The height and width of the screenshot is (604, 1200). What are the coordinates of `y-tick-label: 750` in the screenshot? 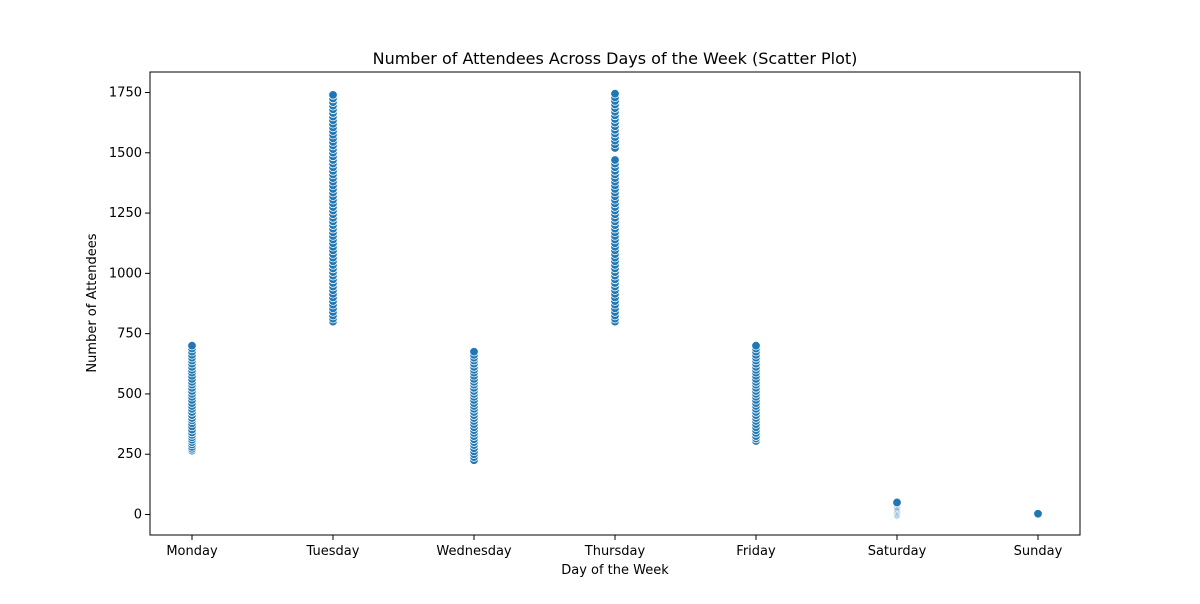 It's located at (129, 334).